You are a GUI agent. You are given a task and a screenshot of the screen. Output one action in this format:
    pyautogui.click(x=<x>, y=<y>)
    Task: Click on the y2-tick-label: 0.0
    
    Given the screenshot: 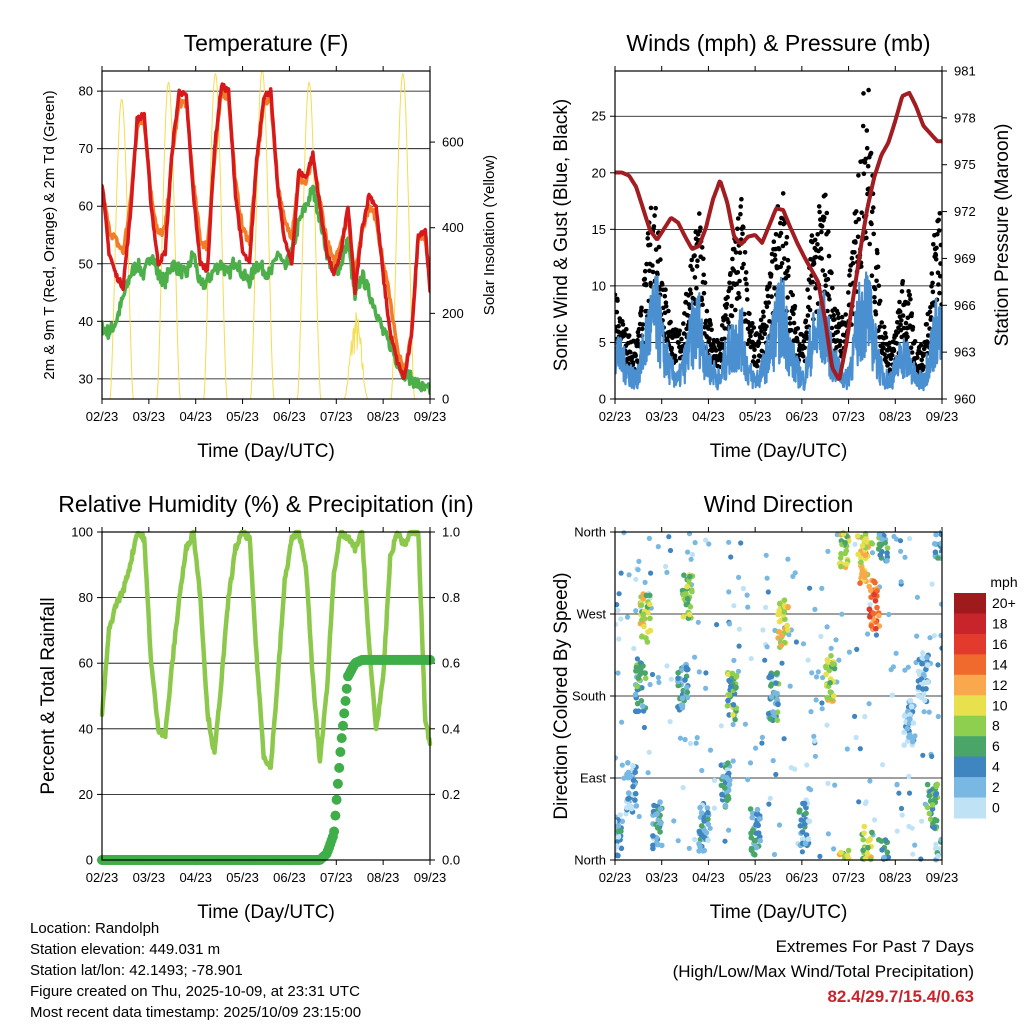 What is the action you would take?
    pyautogui.click(x=451, y=860)
    